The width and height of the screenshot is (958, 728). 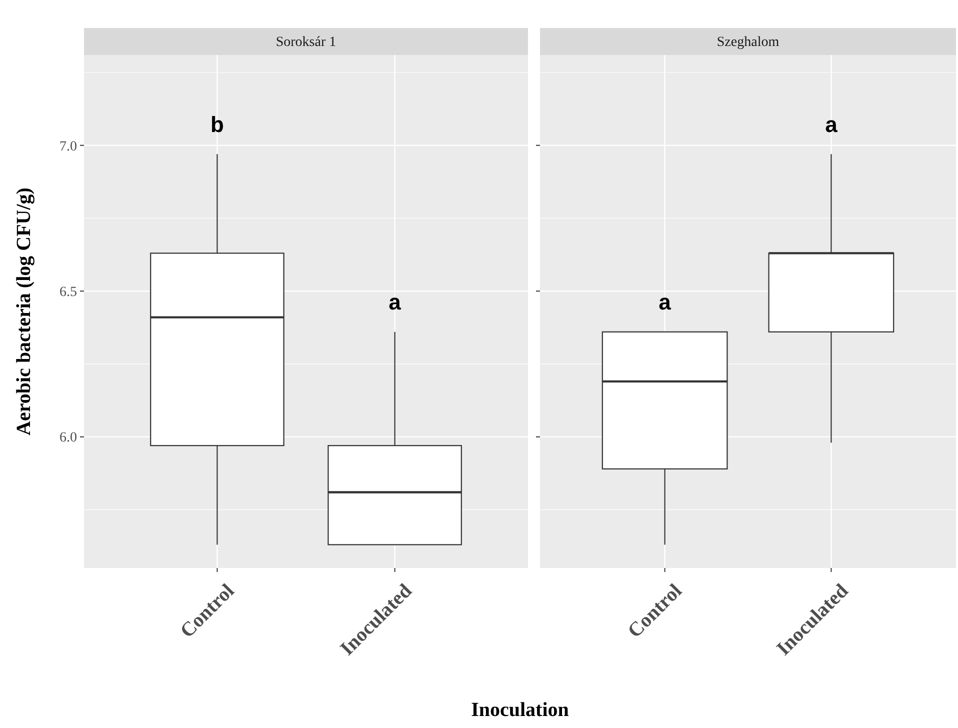 What do you see at coordinates (24, 312) in the screenshot?
I see `y-axis-title: Aerobic bacteria (log CFU/g)` at bounding box center [24, 312].